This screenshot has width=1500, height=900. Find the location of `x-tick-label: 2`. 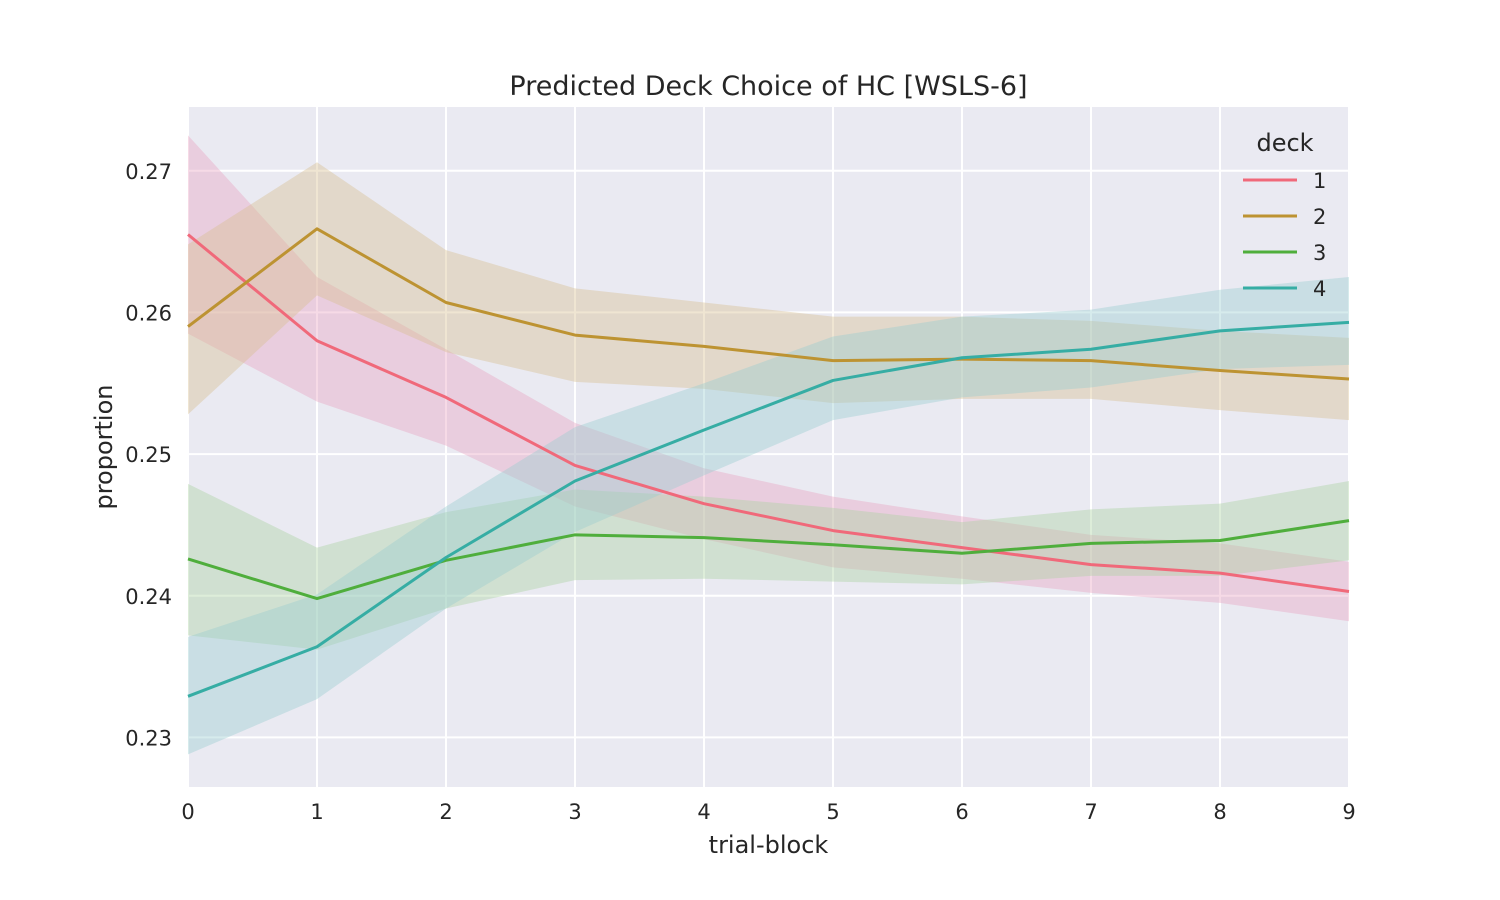

x-tick-label: 2 is located at coordinates (445, 812).